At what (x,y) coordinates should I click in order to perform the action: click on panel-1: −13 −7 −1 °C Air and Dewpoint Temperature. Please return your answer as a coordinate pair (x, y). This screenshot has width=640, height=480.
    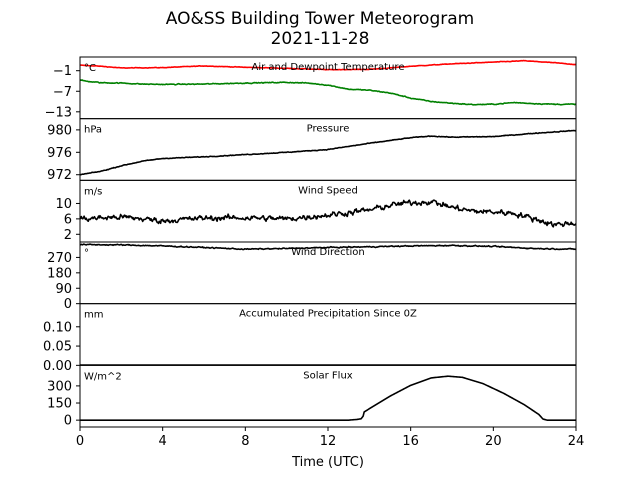
    Looking at the image, I should click on (311, 88).